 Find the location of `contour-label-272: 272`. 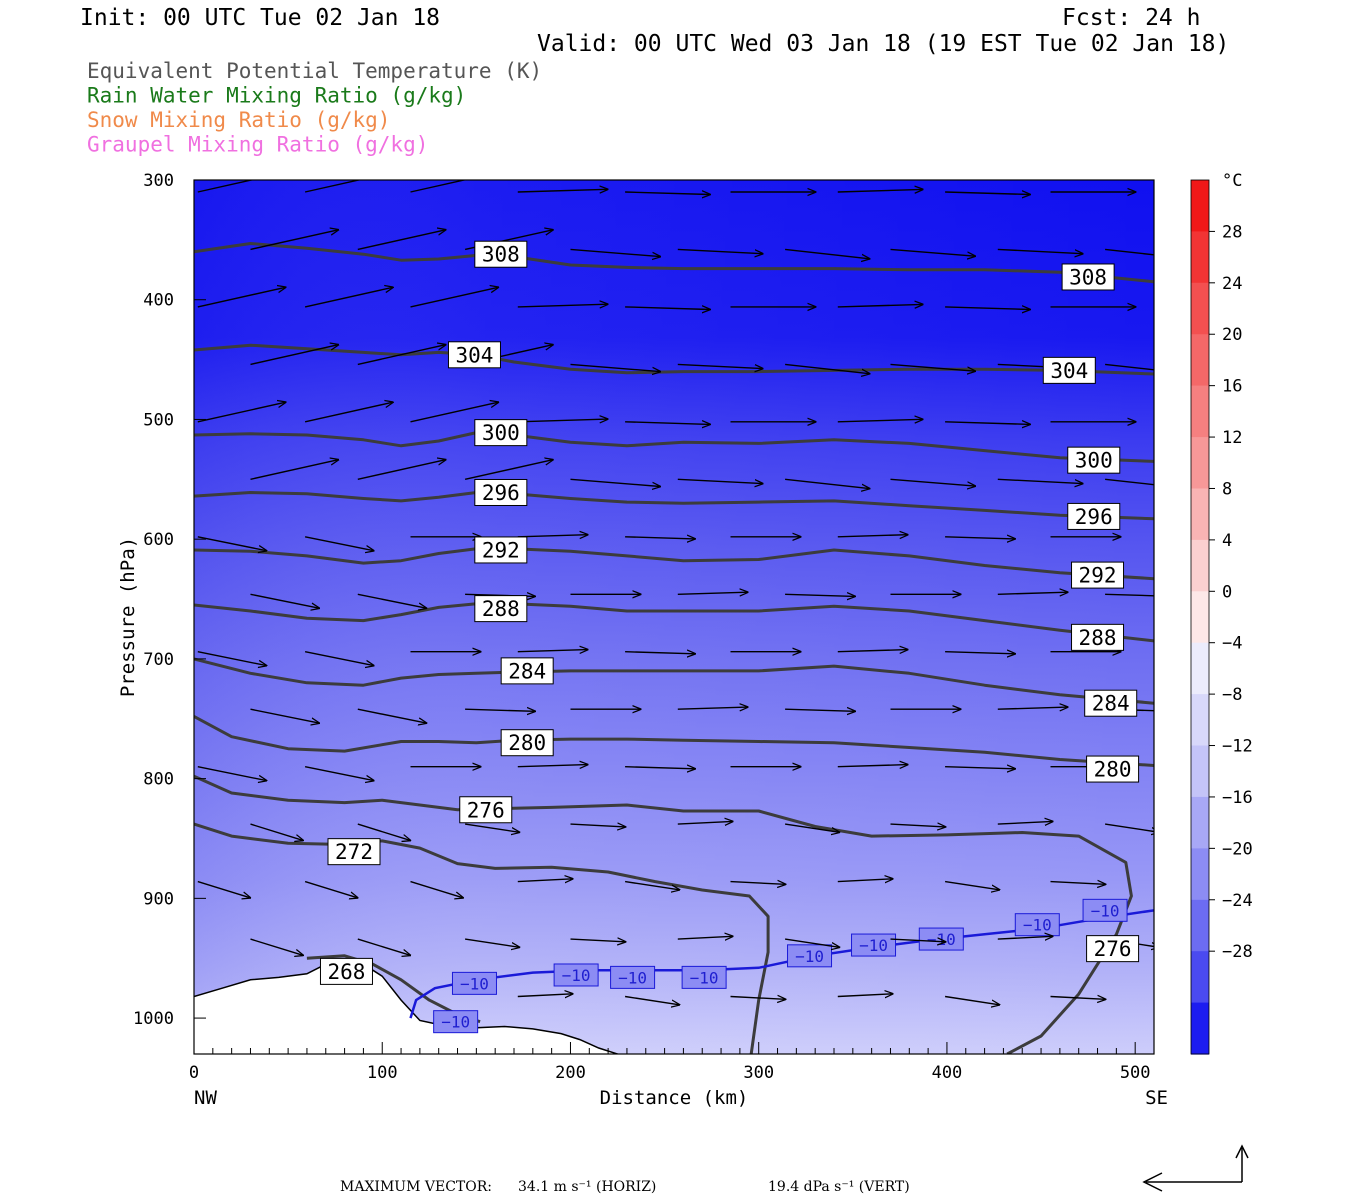

contour-label-272: 272 is located at coordinates (354, 852).